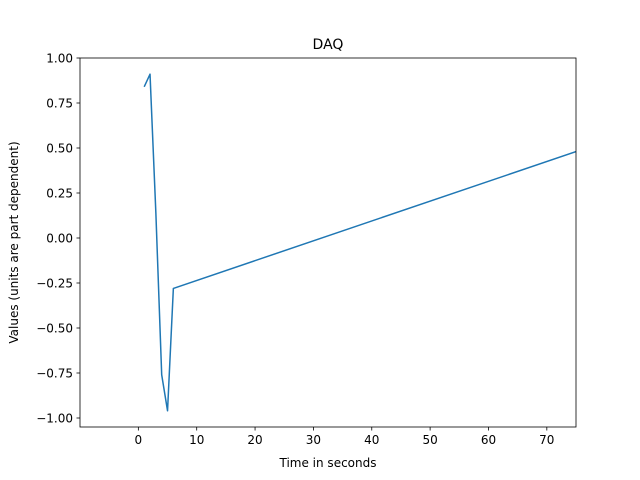 Image resolution: width=640 pixels, height=480 pixels. Describe the element at coordinates (59, 104) in the screenshot. I see `y-tick-label: 0.75` at that location.